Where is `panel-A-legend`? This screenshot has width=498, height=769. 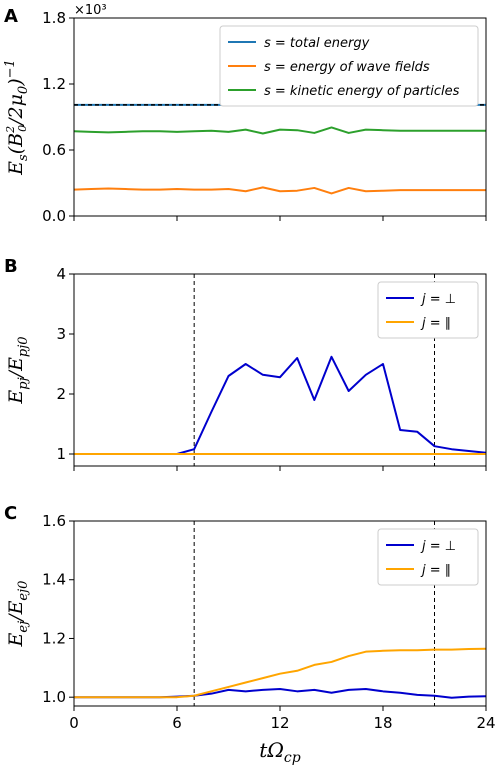 panel-A-legend is located at coordinates (349, 66).